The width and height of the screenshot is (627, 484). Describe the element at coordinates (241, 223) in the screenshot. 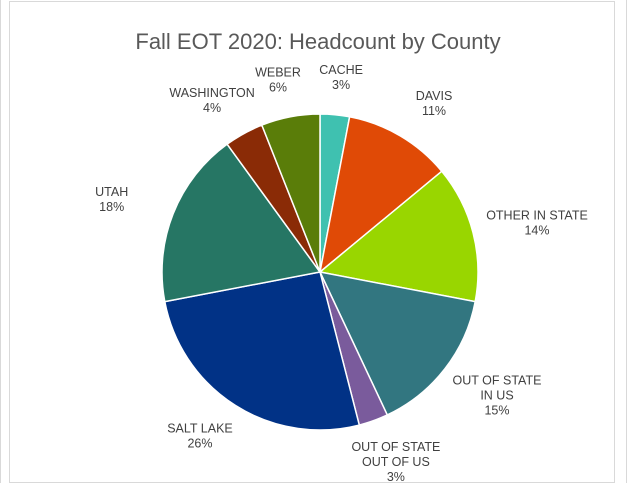

I see `pie-slice-utah` at that location.